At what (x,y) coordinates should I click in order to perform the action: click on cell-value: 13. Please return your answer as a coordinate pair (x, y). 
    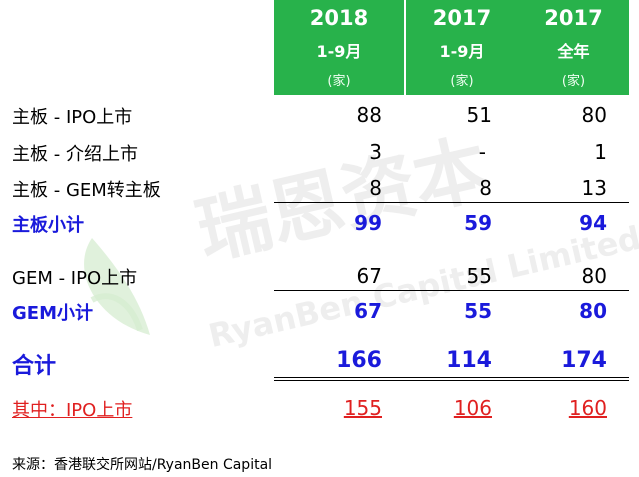
    Looking at the image, I should click on (594, 188).